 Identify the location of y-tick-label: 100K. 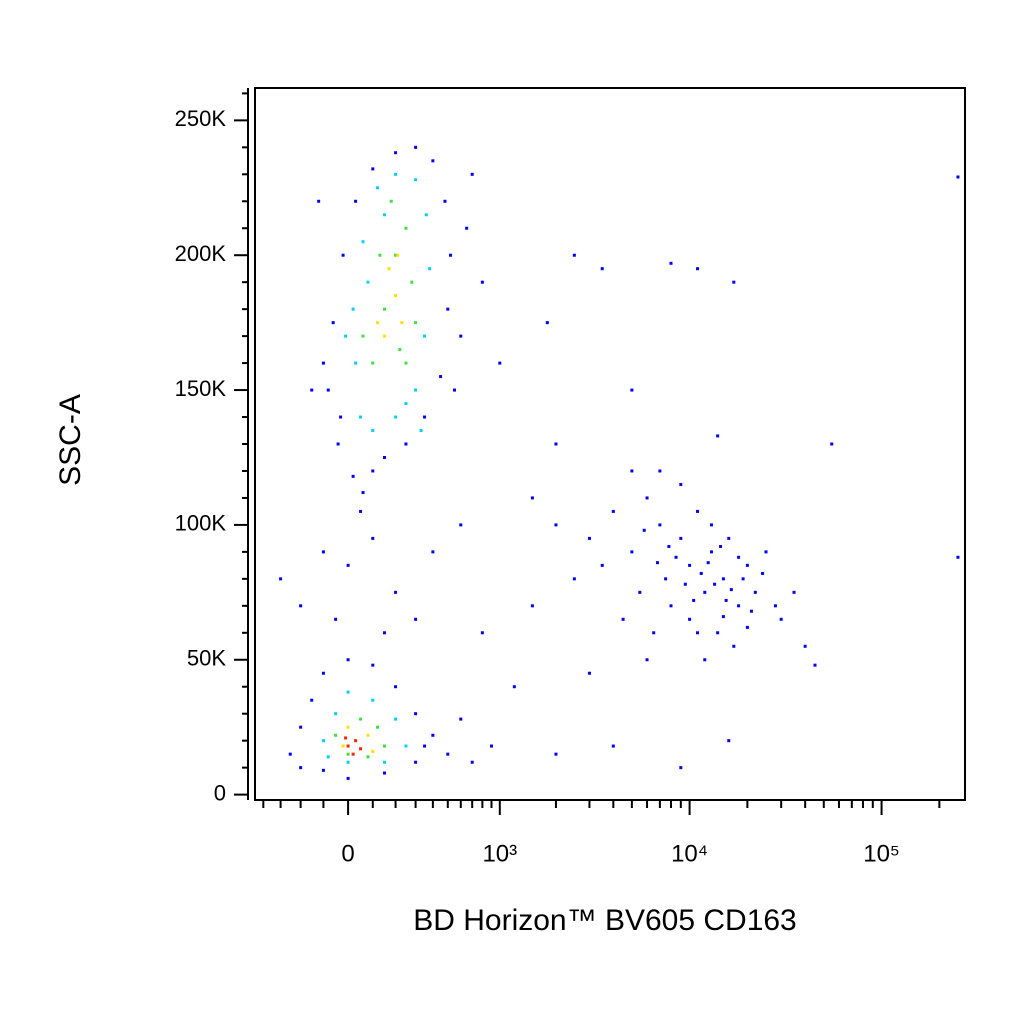
(201, 523).